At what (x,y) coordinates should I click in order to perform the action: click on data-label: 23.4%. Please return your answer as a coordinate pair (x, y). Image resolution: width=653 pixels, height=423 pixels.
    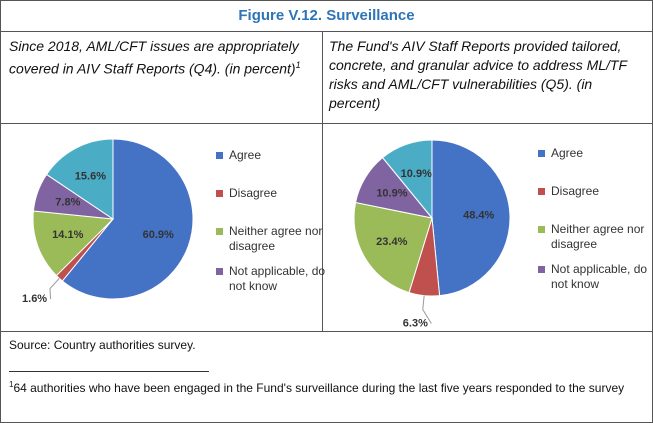
    Looking at the image, I should click on (391, 242).